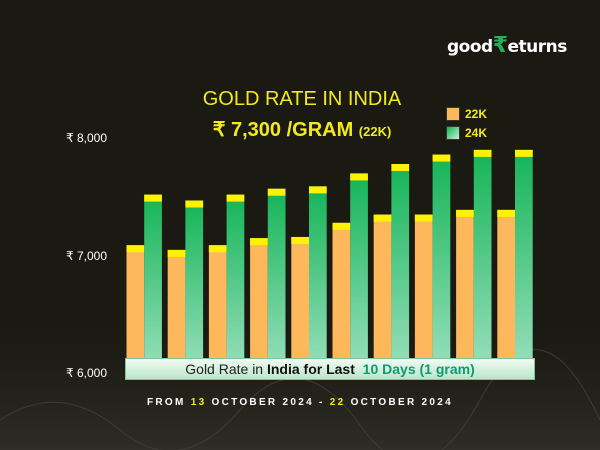 Image resolution: width=600 pixels, height=450 pixels. I want to click on y-tick-label: ₹ 8,000, so click(86, 138).